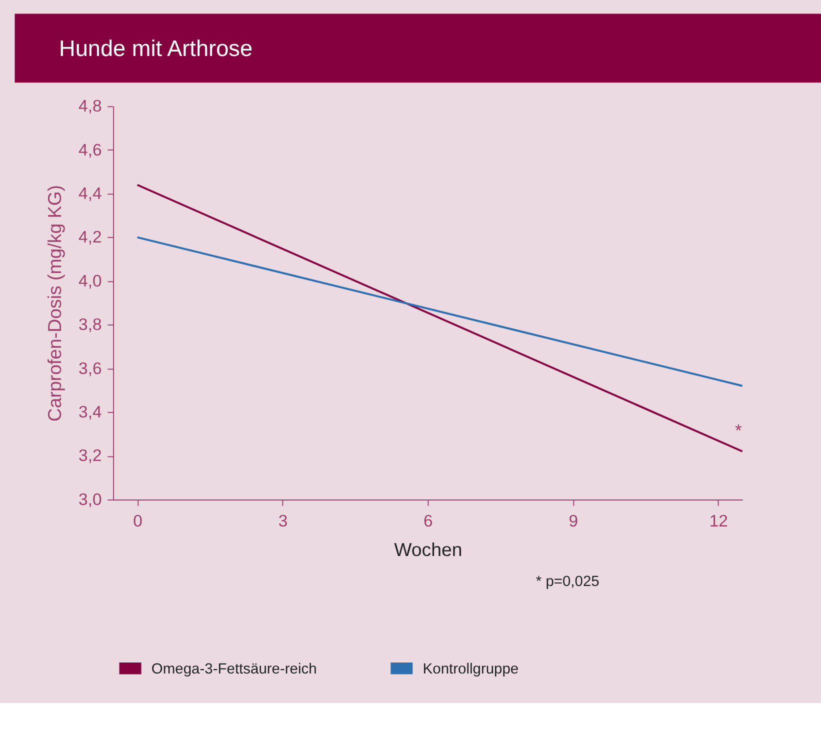  I want to click on y-tick-label: 4,0, so click(90, 280).